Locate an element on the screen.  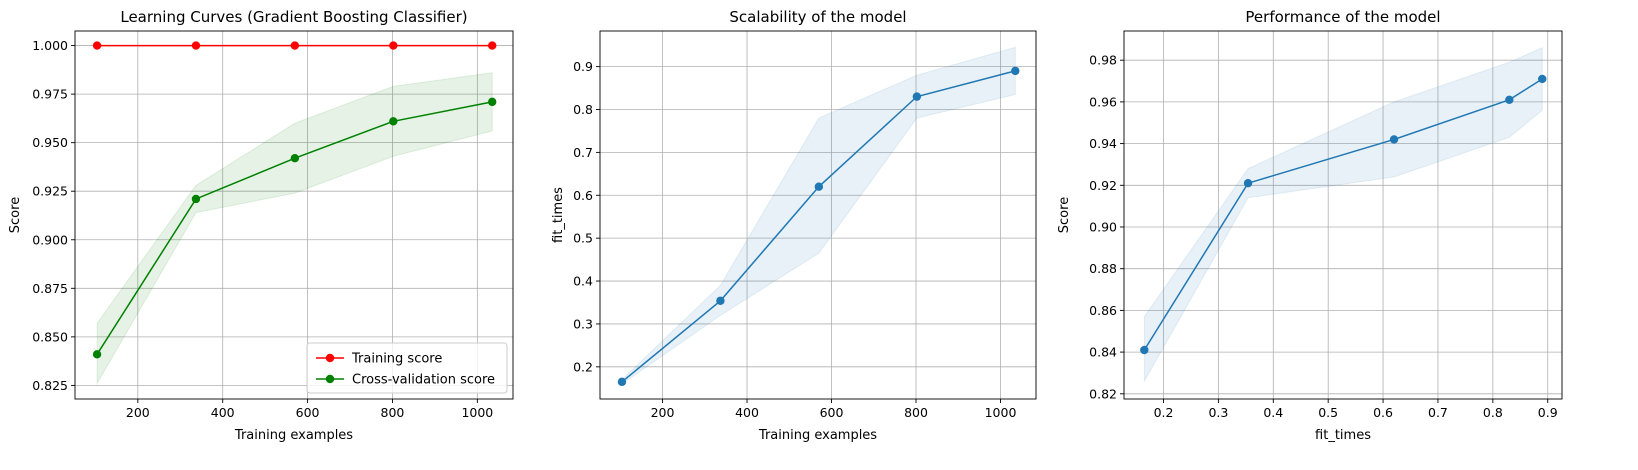
y-tick-label: 0.3 is located at coordinates (583, 323).